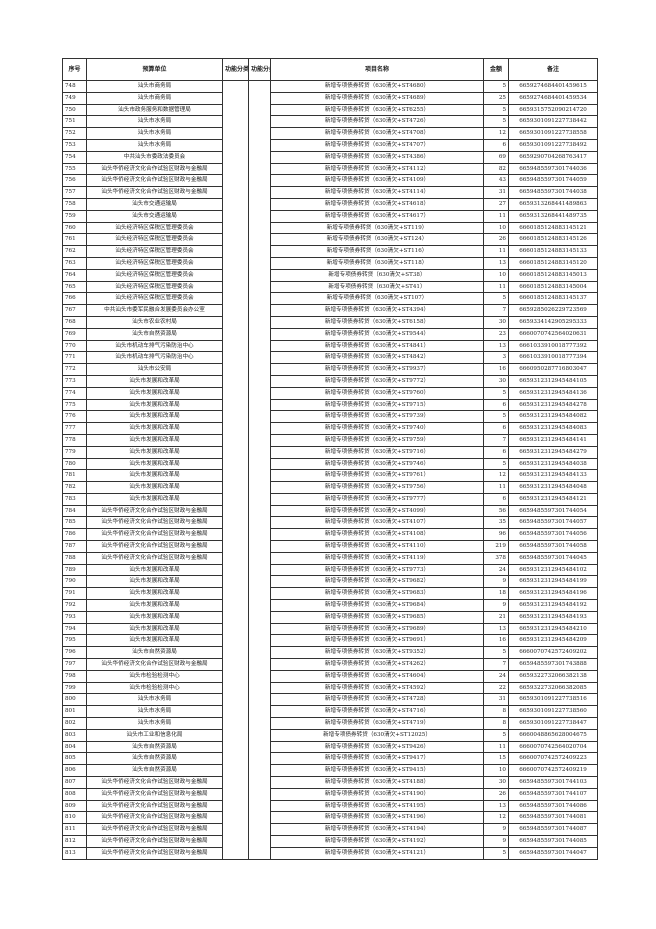 The image size is (656, 929). I want to click on cell-project: 新增专项债券转贷（630清欠+ST4841）, so click(377, 346).